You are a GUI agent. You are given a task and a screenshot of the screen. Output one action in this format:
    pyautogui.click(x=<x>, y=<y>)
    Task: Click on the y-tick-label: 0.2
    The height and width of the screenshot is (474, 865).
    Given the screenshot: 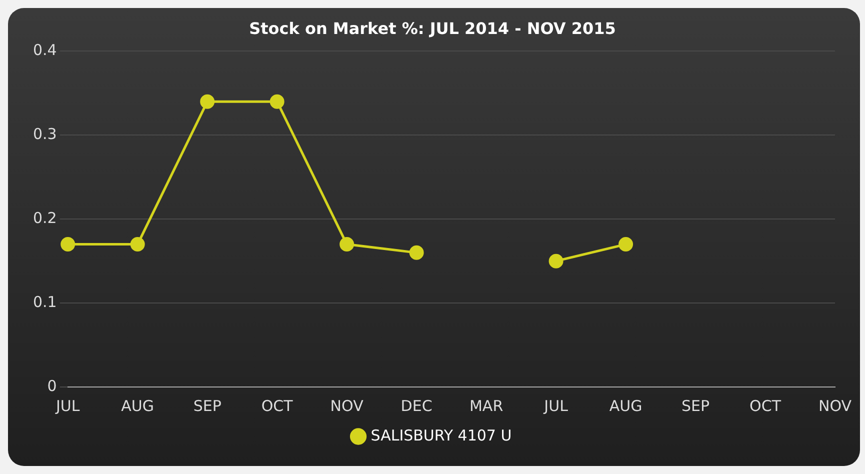 What is the action you would take?
    pyautogui.click(x=44, y=217)
    